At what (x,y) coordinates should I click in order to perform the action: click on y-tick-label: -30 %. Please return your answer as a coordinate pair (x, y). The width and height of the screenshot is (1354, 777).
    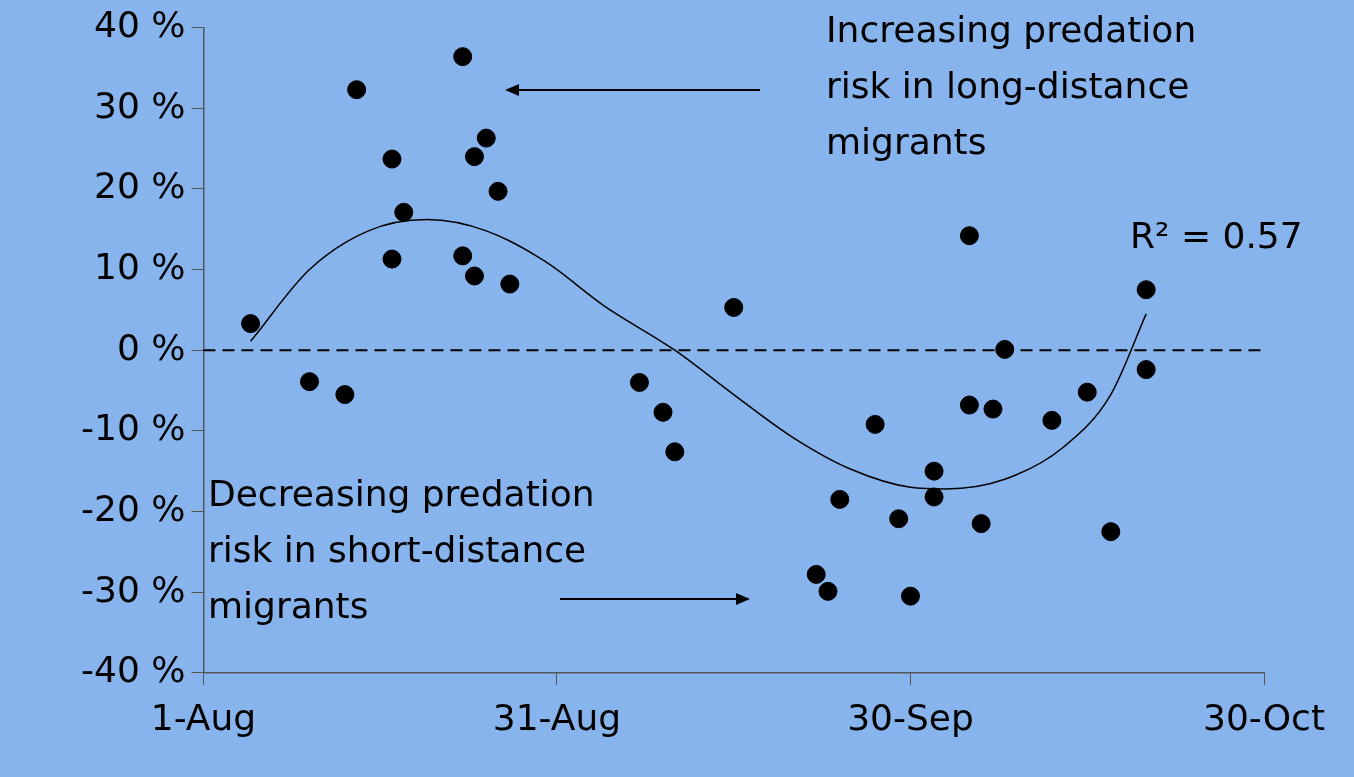
    Looking at the image, I should click on (133, 589).